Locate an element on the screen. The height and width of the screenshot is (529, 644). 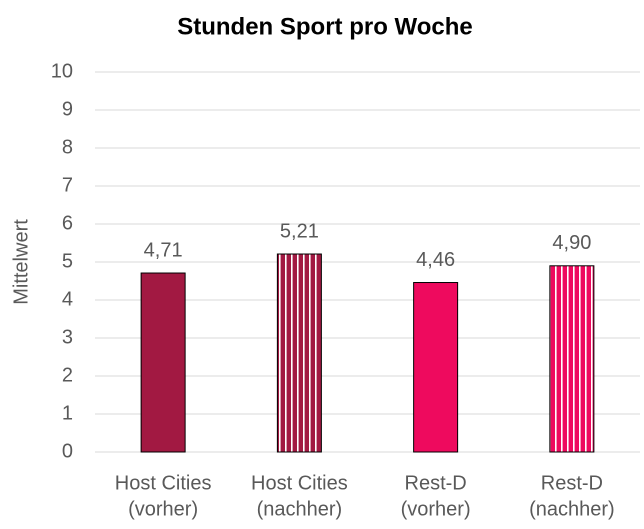
y-tick-label: 1 is located at coordinates (67, 413).